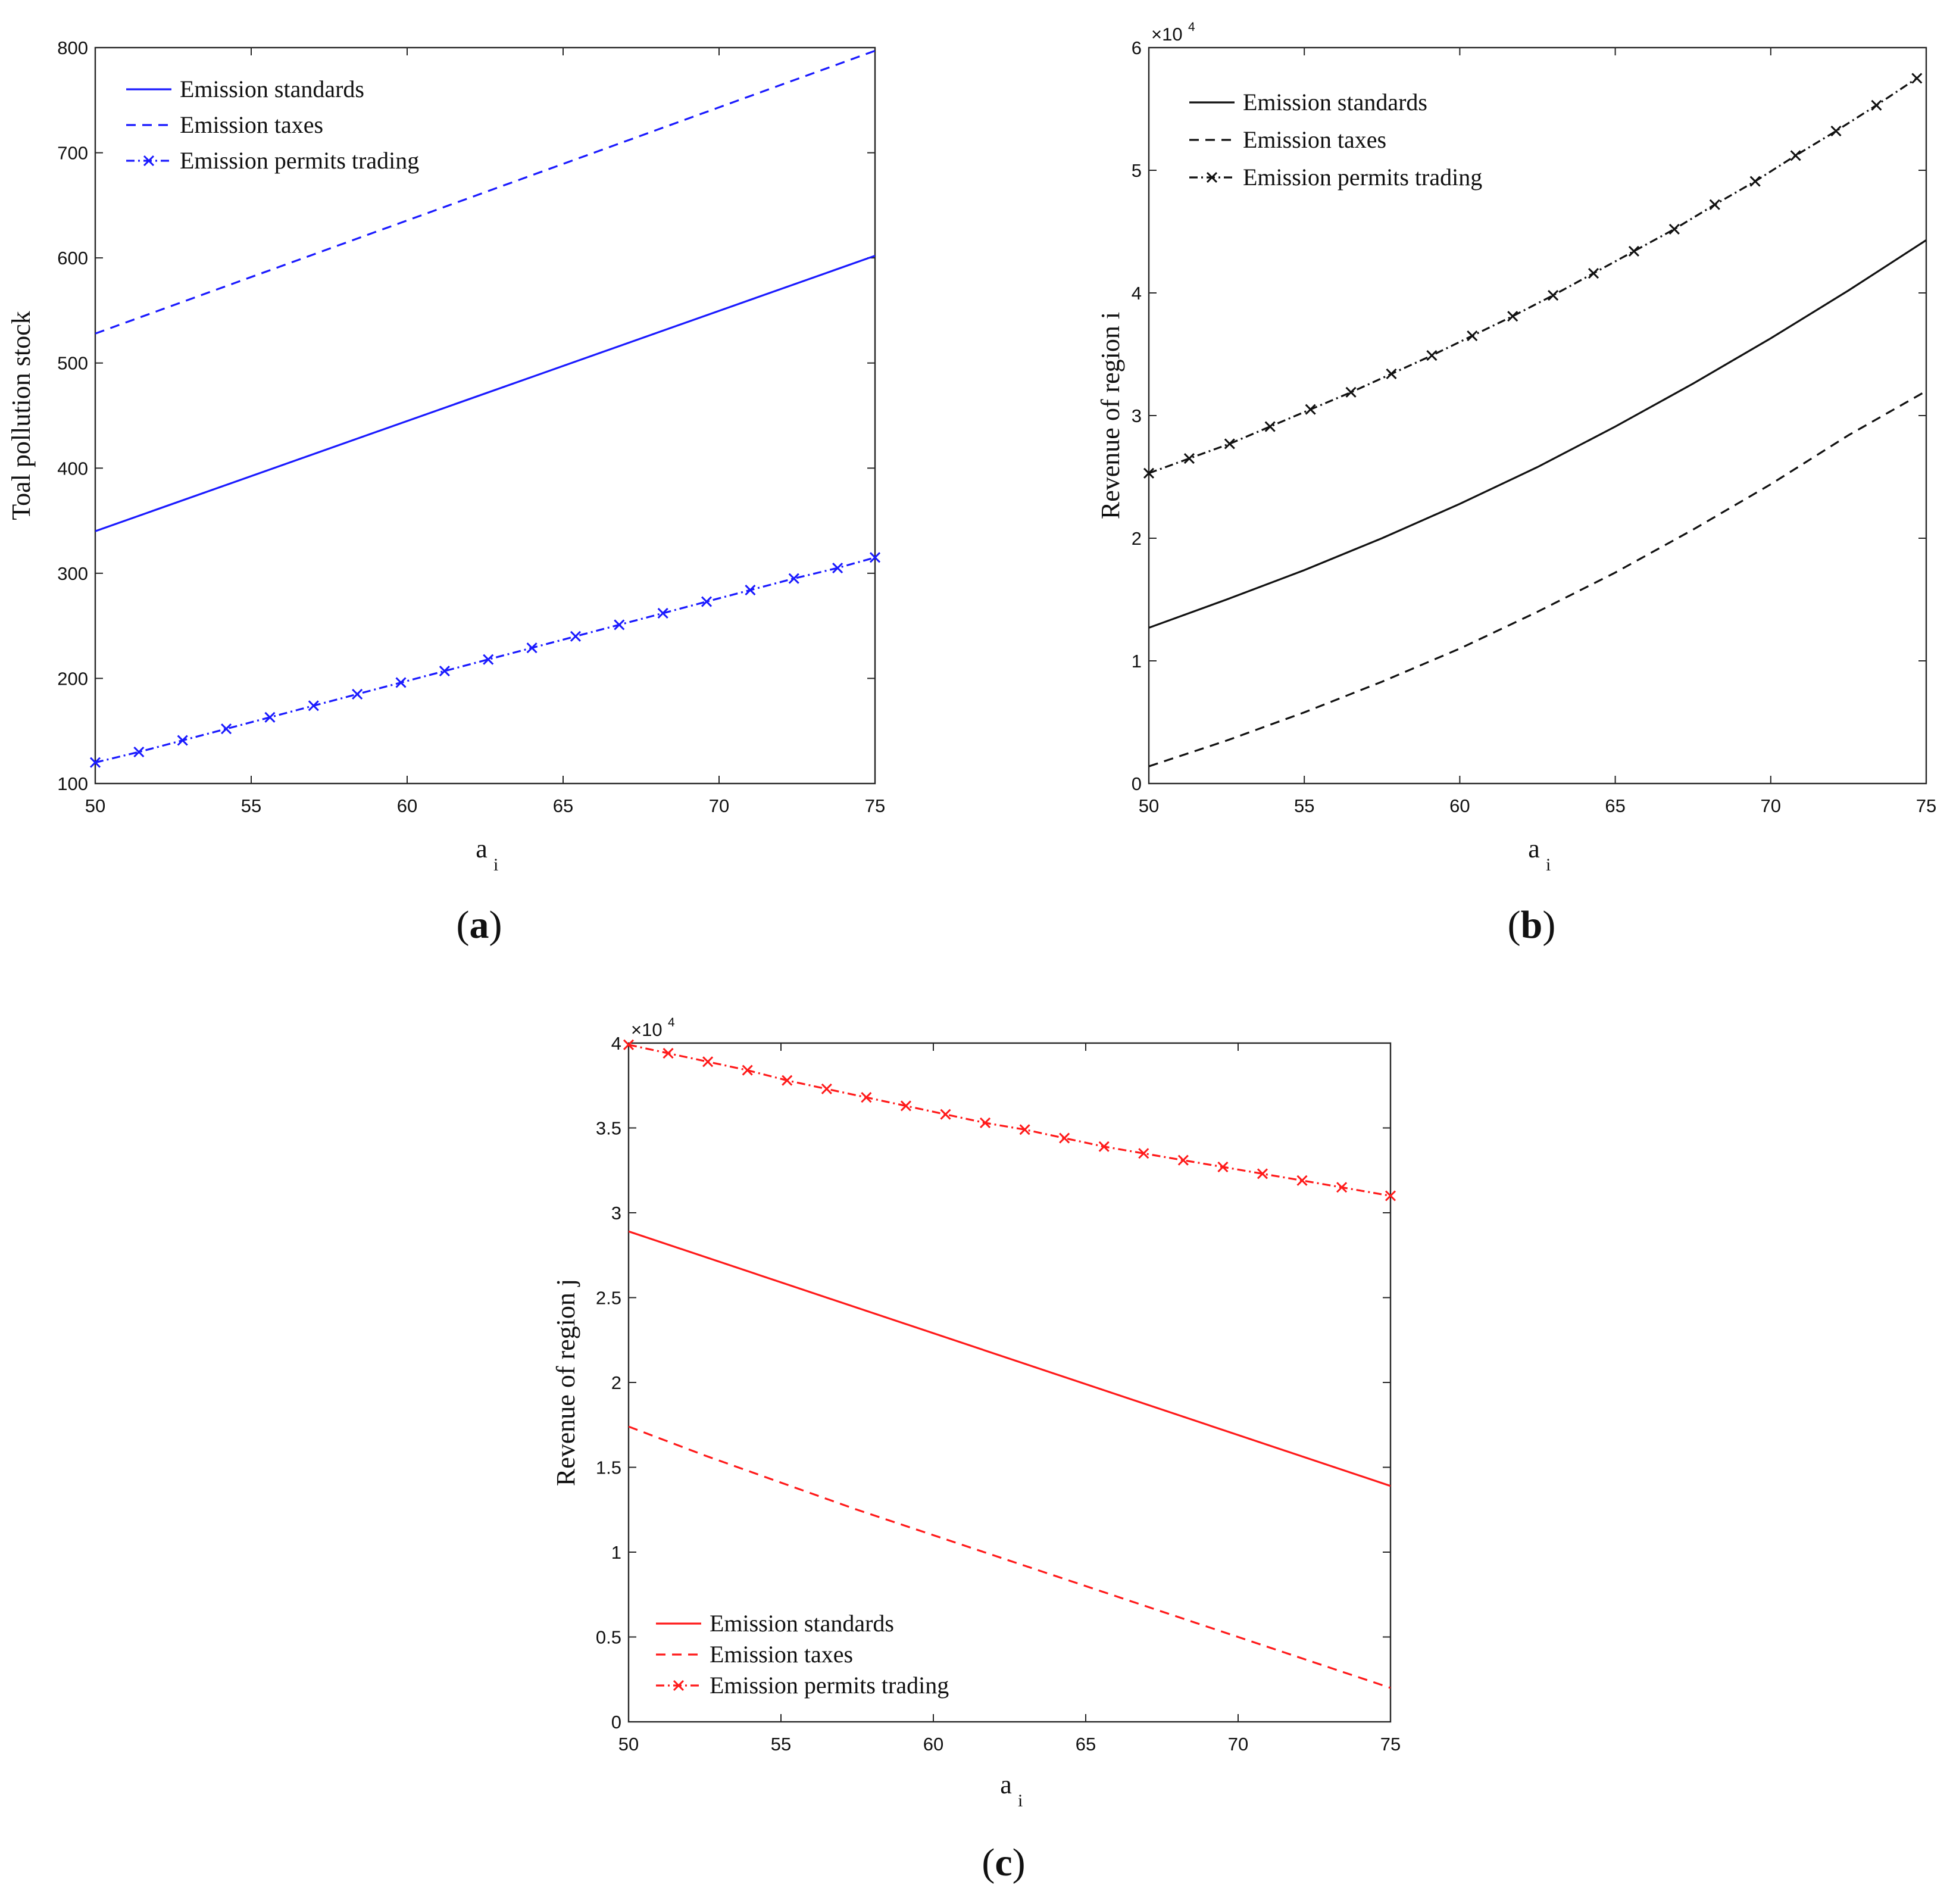 Image resolution: width=1953 pixels, height=1904 pixels. What do you see at coordinates (495, 865) in the screenshot?
I see `x-axis-label-subscript: i` at bounding box center [495, 865].